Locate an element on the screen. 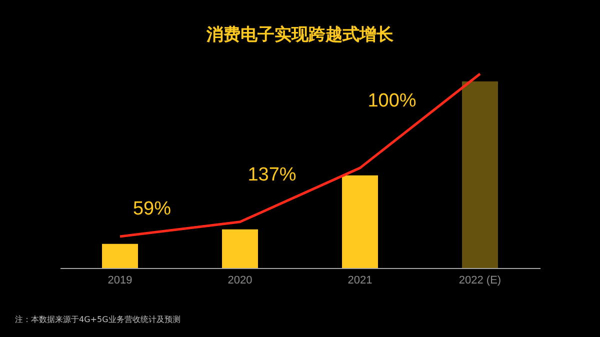  annotation: 137% is located at coordinates (272, 175).